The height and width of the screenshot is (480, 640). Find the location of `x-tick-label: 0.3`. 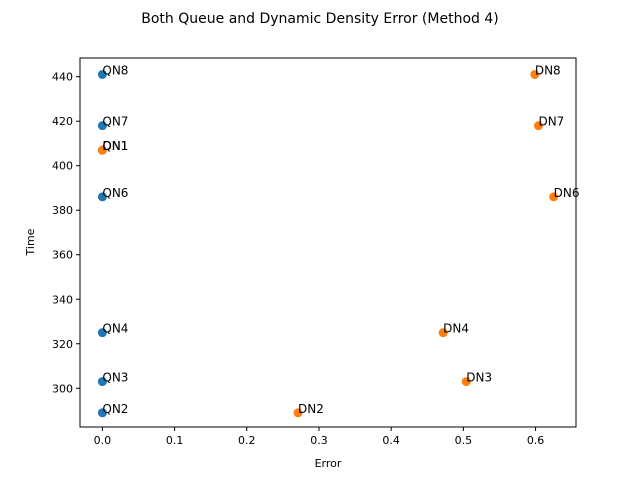

x-tick-label: 0.3 is located at coordinates (319, 440).